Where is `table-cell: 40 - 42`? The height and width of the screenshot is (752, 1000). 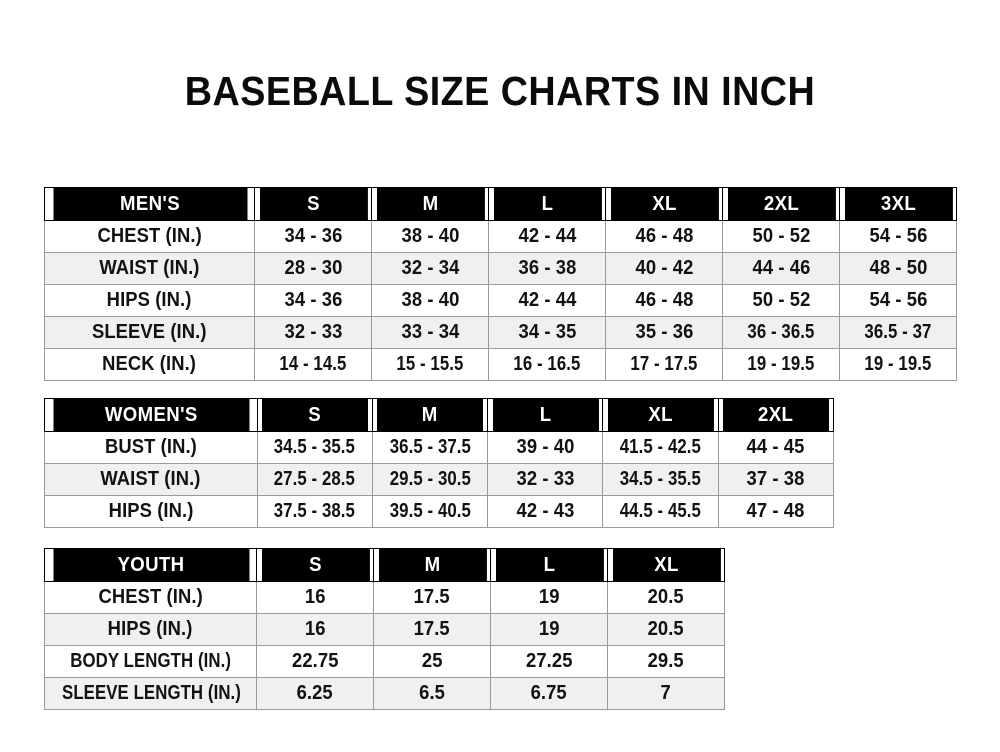 table-cell: 40 - 42 is located at coordinates (664, 268).